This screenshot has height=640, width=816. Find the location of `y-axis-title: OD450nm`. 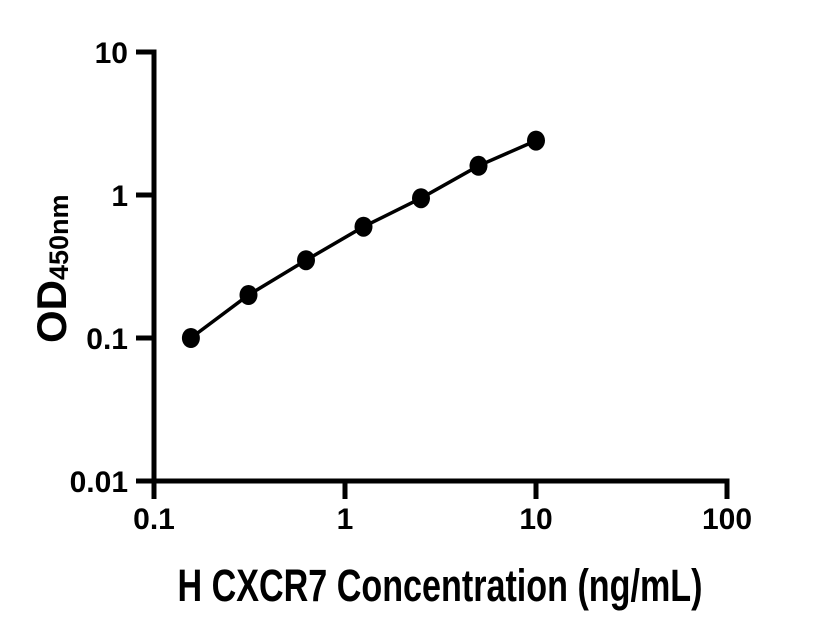

y-axis-title: OD450nm is located at coordinates (51, 268).